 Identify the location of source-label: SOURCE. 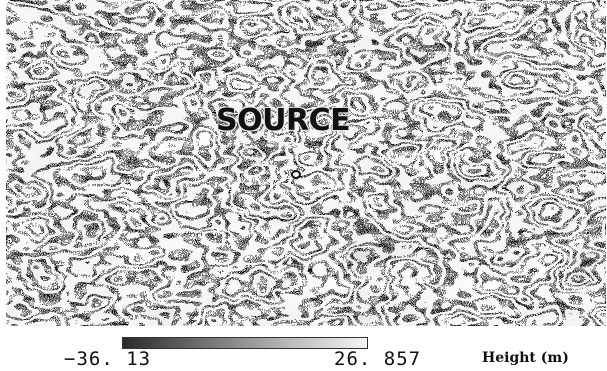
(283, 120).